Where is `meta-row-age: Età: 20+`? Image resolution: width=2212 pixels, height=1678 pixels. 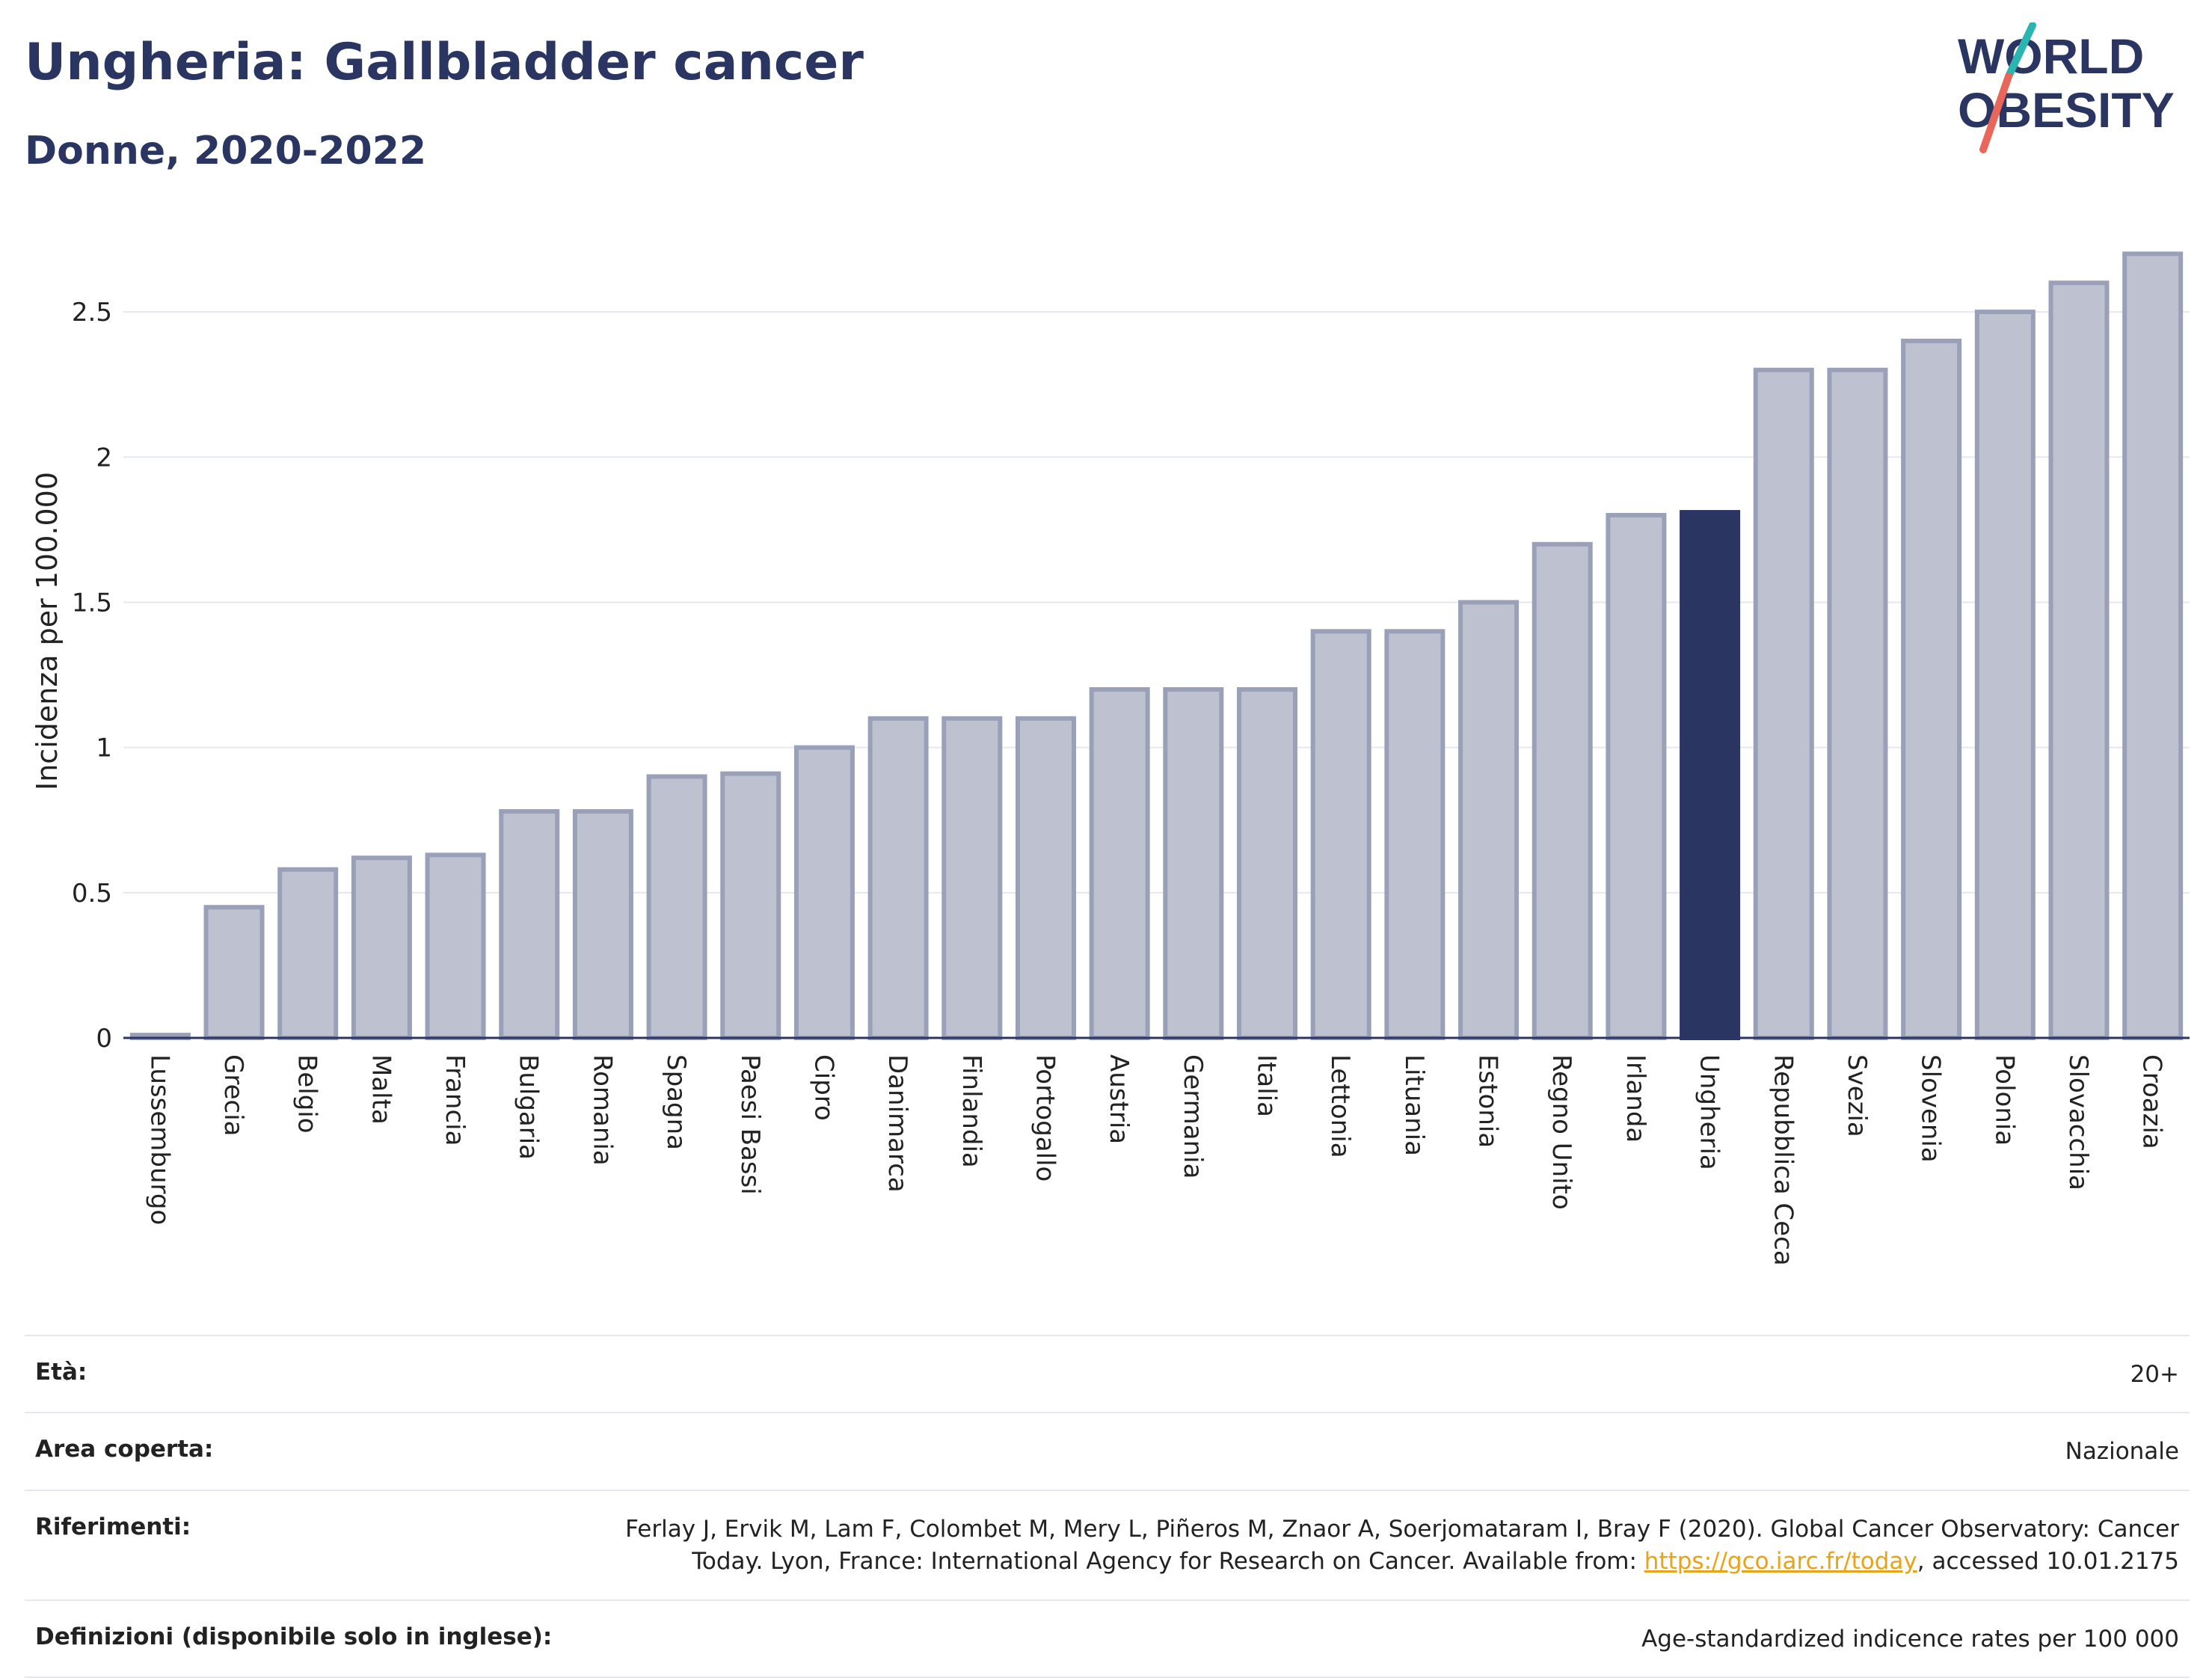 meta-row-age: Età: 20+ is located at coordinates (1107, 1374).